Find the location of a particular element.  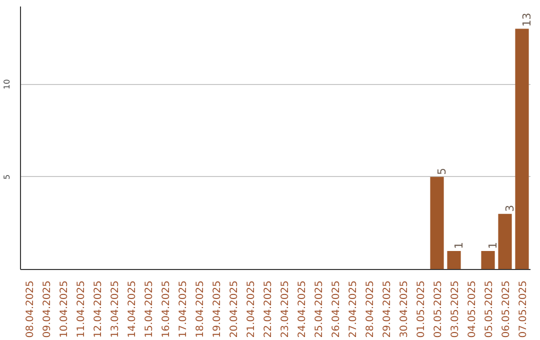

x-tick-label: 15.04.2025 is located at coordinates (149, 309).